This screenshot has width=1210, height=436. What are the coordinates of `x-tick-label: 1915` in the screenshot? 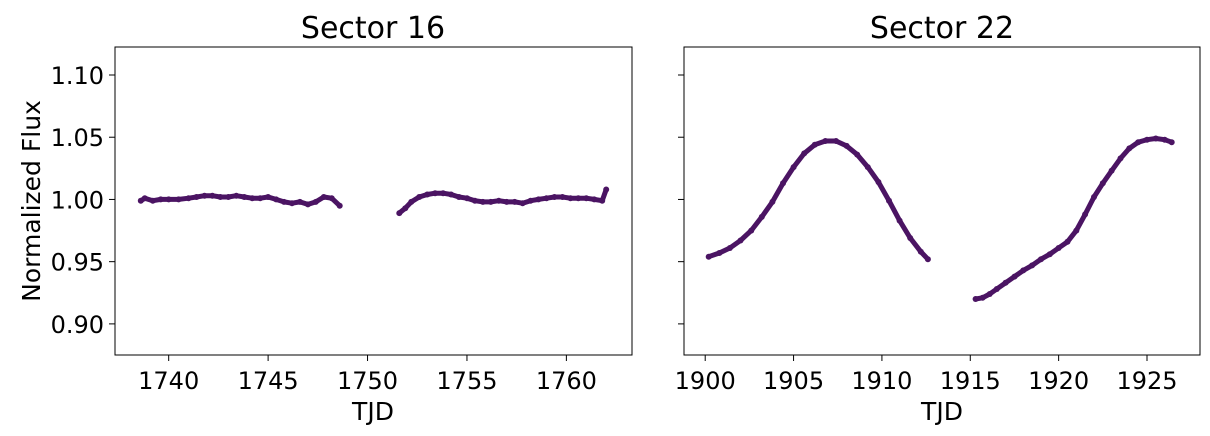 It's located at (970, 381).